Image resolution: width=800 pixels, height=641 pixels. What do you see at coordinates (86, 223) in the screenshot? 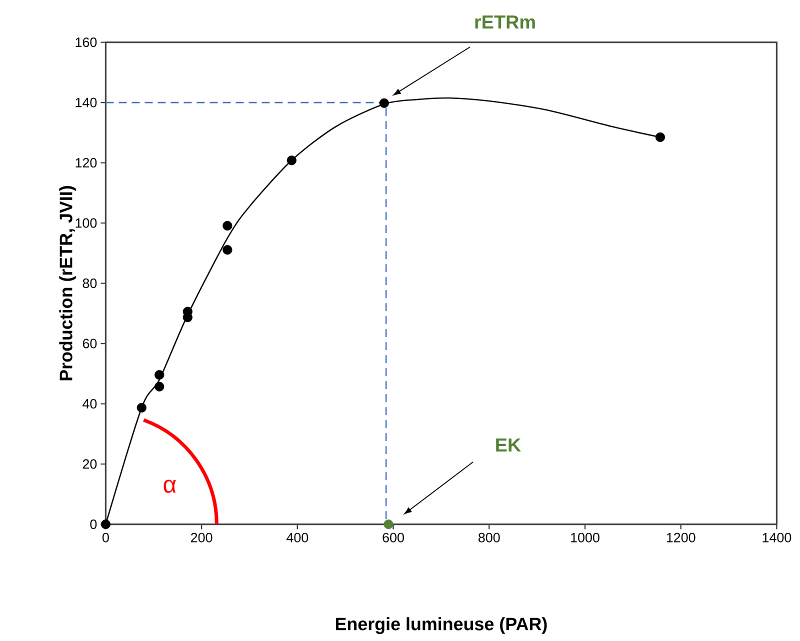
I see `y-tick-label: 100` at bounding box center [86, 223].